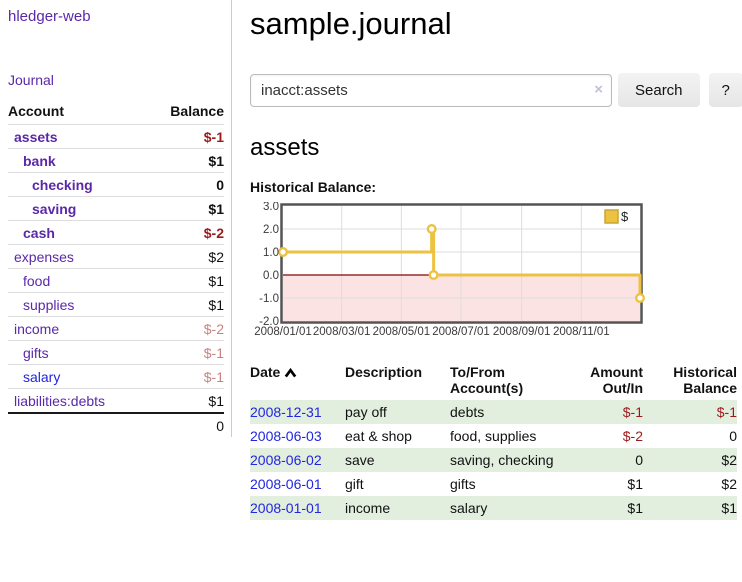 Image resolution: width=742 pixels, height=582 pixels. What do you see at coordinates (185, 256) in the screenshot?
I see `account-balance: $2` at bounding box center [185, 256].